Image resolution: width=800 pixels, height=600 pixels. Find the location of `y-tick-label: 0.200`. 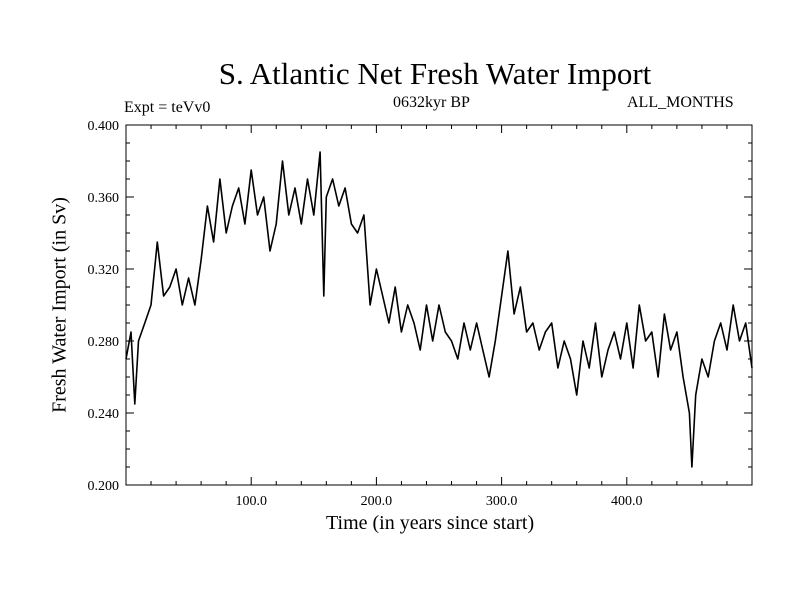

y-tick-label: 0.200 is located at coordinates (104, 486).